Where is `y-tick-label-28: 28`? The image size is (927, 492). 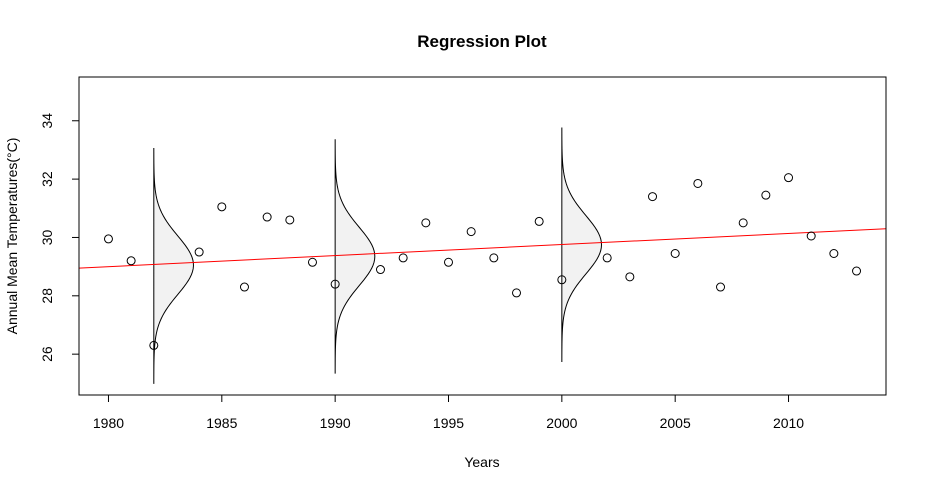 y-tick-label-28: 28 is located at coordinates (47, 296).